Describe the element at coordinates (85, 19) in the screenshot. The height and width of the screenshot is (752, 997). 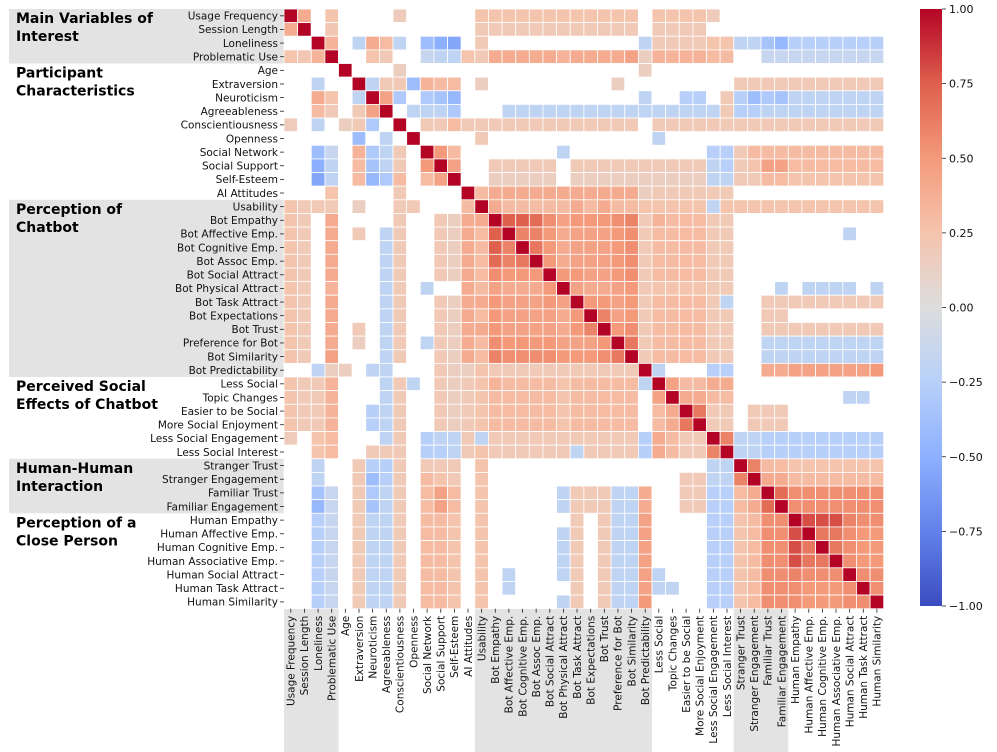
I see `group-title: Main Variables of` at that location.